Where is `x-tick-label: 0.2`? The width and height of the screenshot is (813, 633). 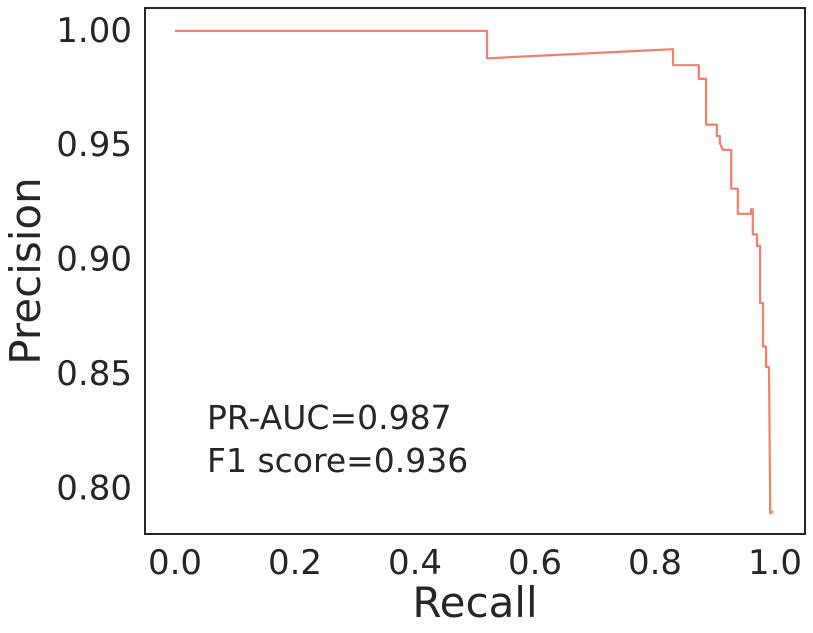
x-tick-label: 0.2 is located at coordinates (295, 563).